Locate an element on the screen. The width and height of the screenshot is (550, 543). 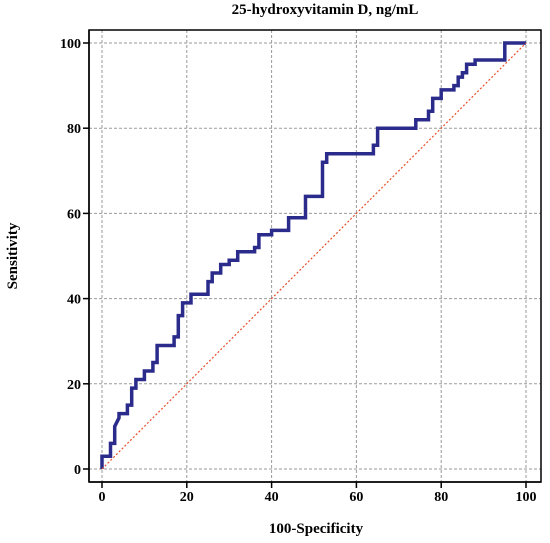
y-tick-label: 20 is located at coordinates (74, 385).